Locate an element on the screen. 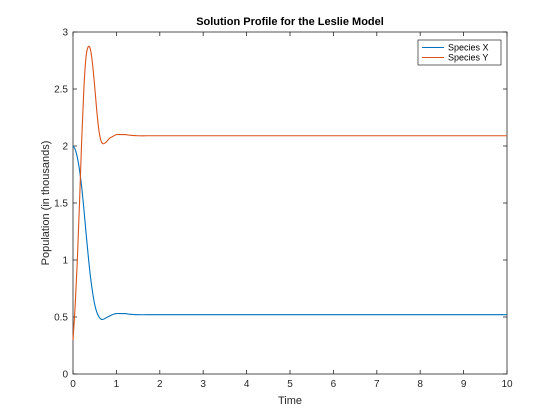  y-tick-label: 2 is located at coordinates (65, 147).